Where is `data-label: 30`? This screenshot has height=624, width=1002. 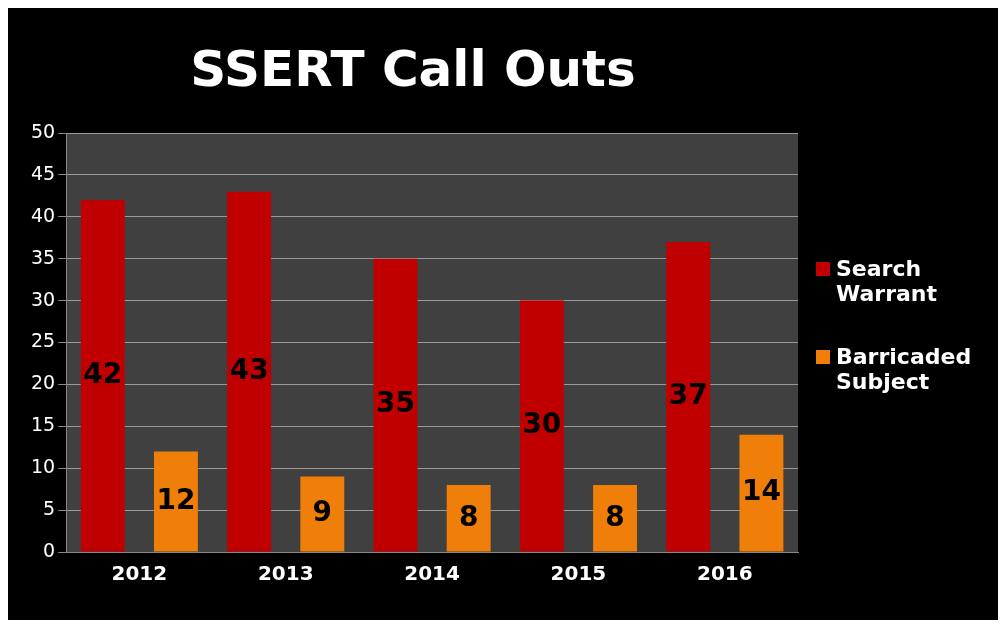 data-label: 30 is located at coordinates (542, 424).